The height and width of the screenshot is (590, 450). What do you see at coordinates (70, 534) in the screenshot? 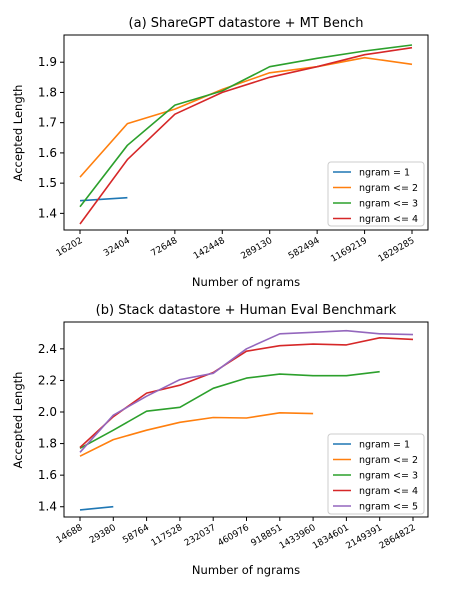
I see `x-tick-label: 14688` at bounding box center [70, 534].